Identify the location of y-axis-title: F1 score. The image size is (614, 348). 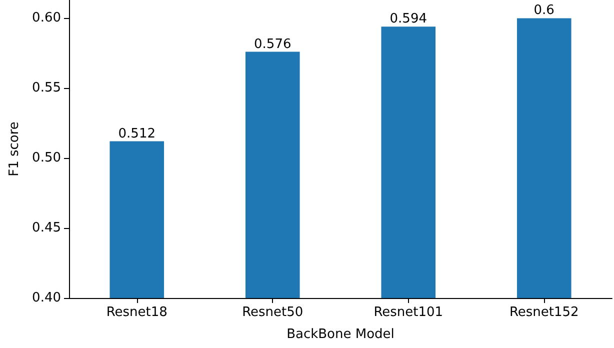
(14, 149).